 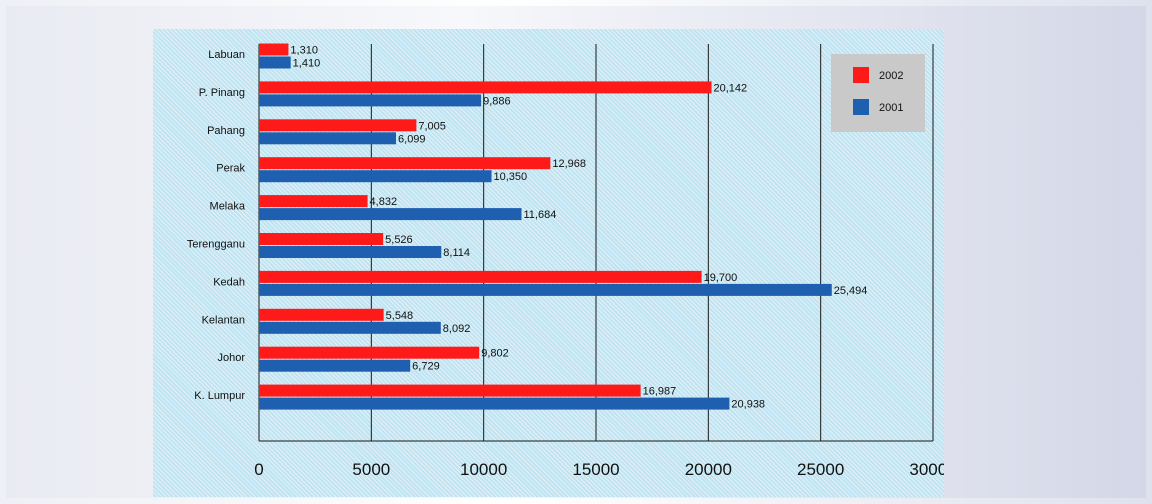 I want to click on category-label: Labuan, so click(x=226, y=55).